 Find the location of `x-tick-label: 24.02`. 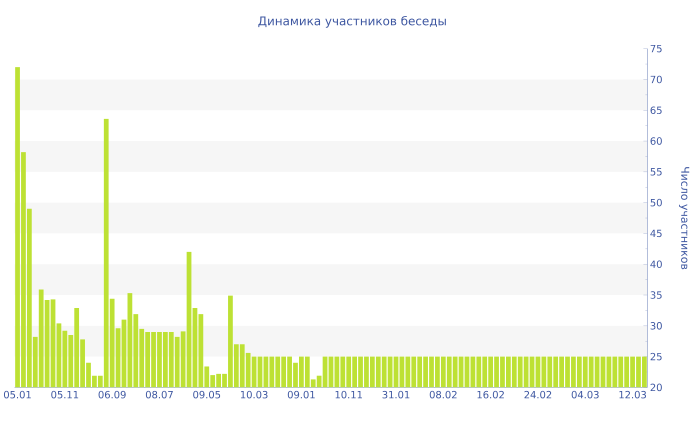

x-tick-label: 24.02 is located at coordinates (538, 394).